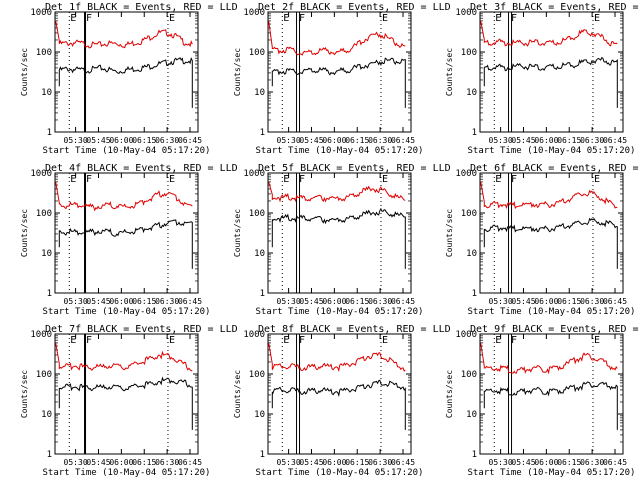 The image size is (640, 484). Describe the element at coordinates (141, 168) in the screenshot. I see `panel-title: Det 4f BLACK = Events, RED = LLD` at that location.